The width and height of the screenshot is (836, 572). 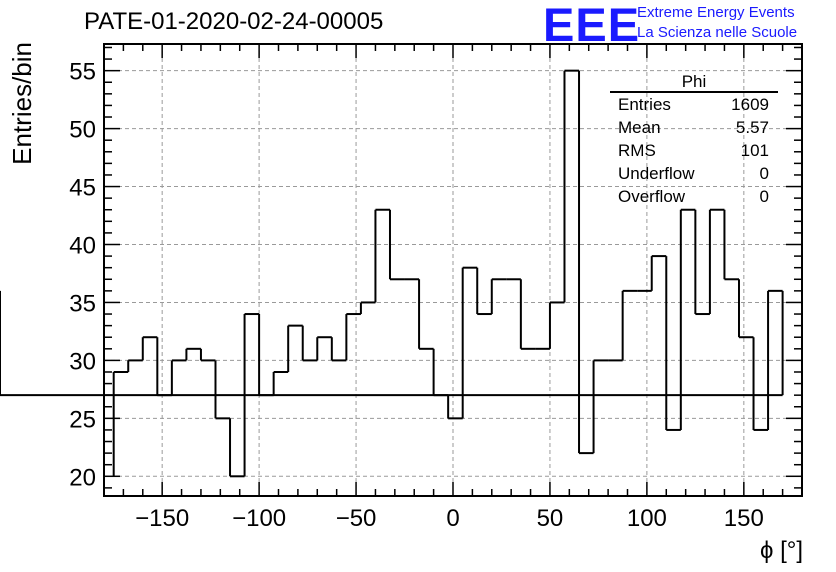 I want to click on stats-rms-value: 101, so click(x=755, y=150).